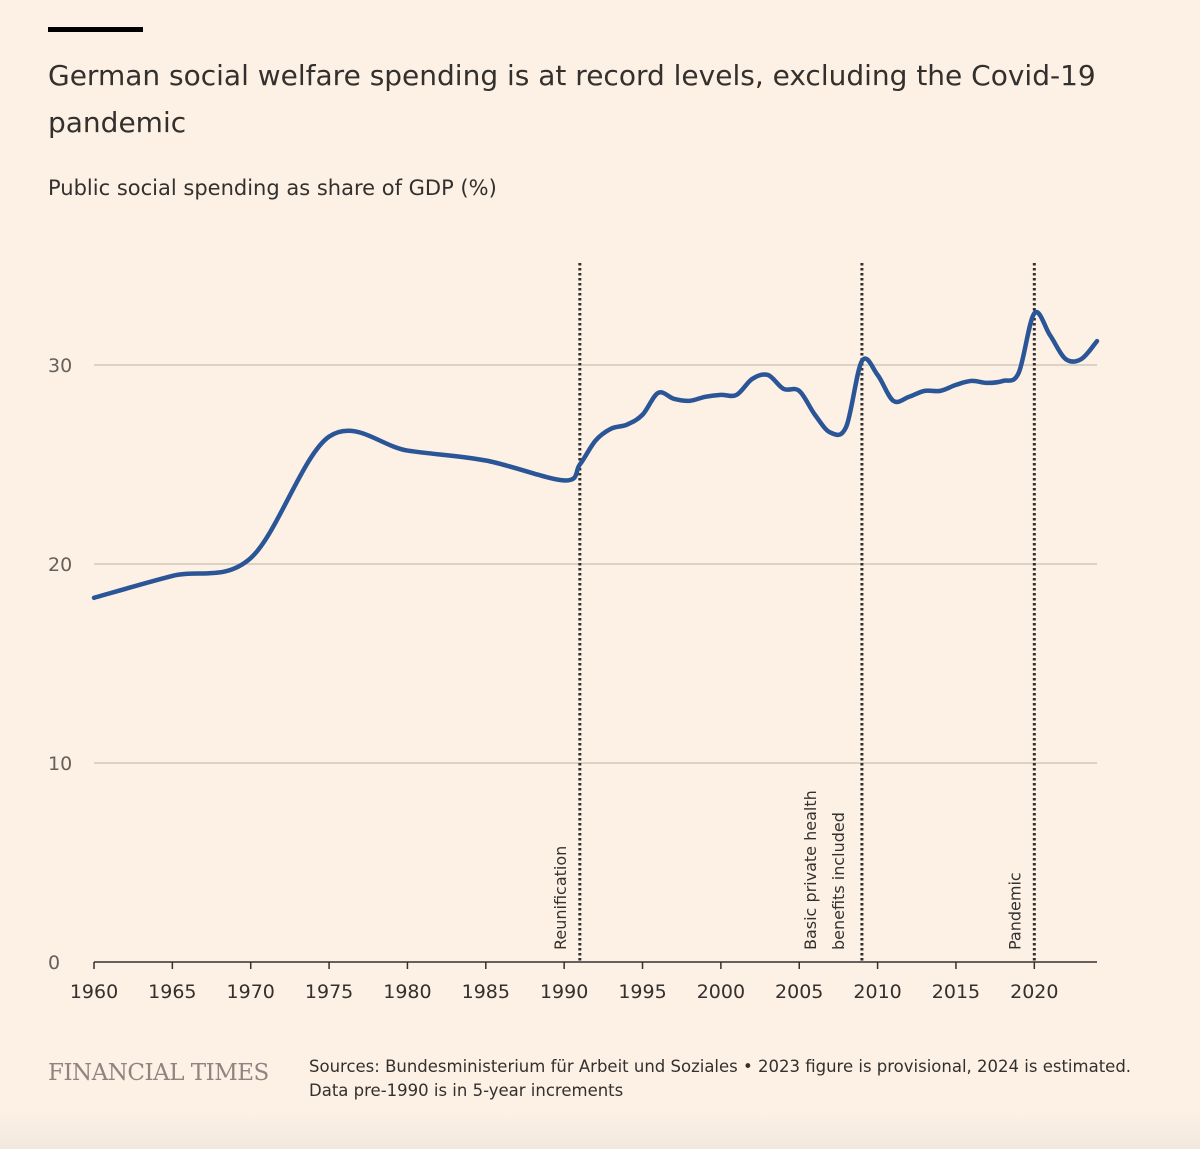 This screenshot has width=1200, height=1149. I want to click on ft-logo: FINANCIAL TIMES, so click(158, 1073).